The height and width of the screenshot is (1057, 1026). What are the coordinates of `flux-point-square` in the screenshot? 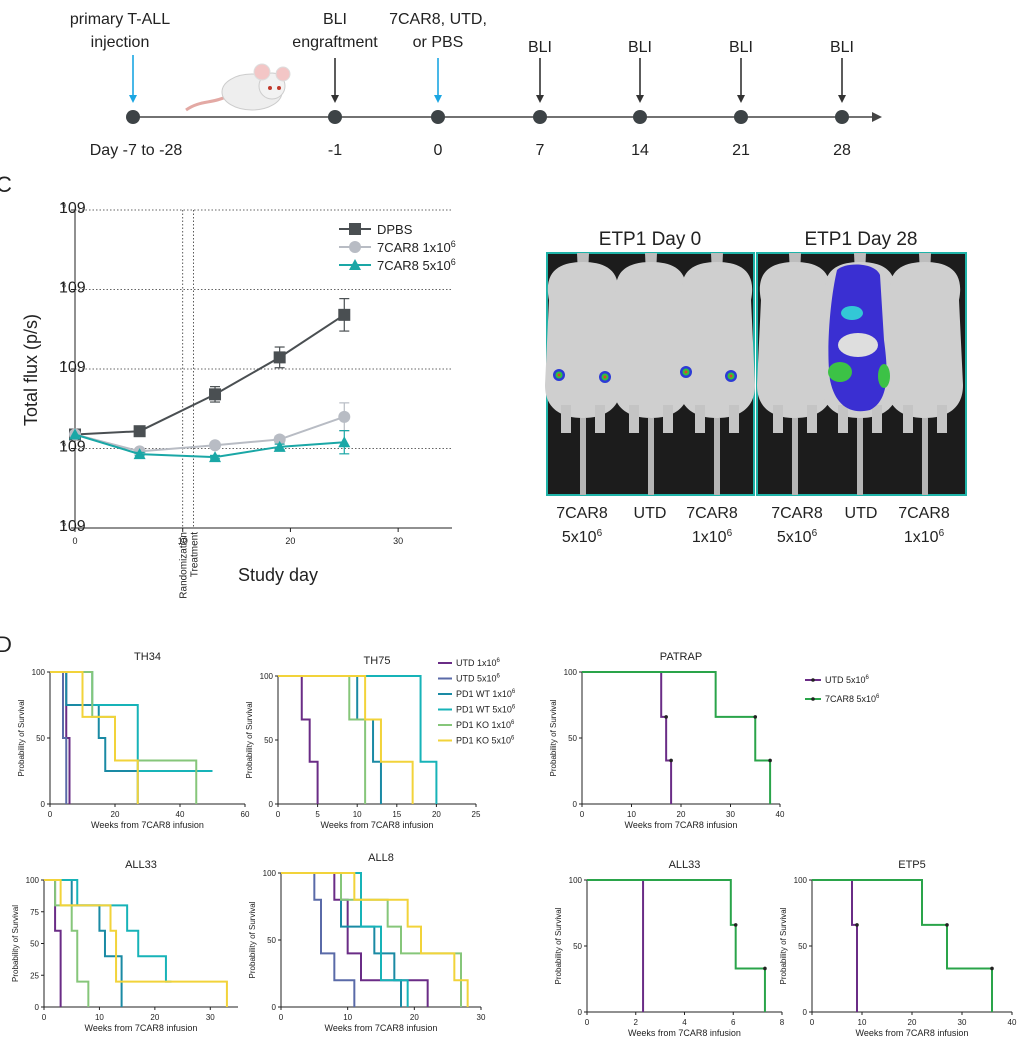 It's located at (139, 431).